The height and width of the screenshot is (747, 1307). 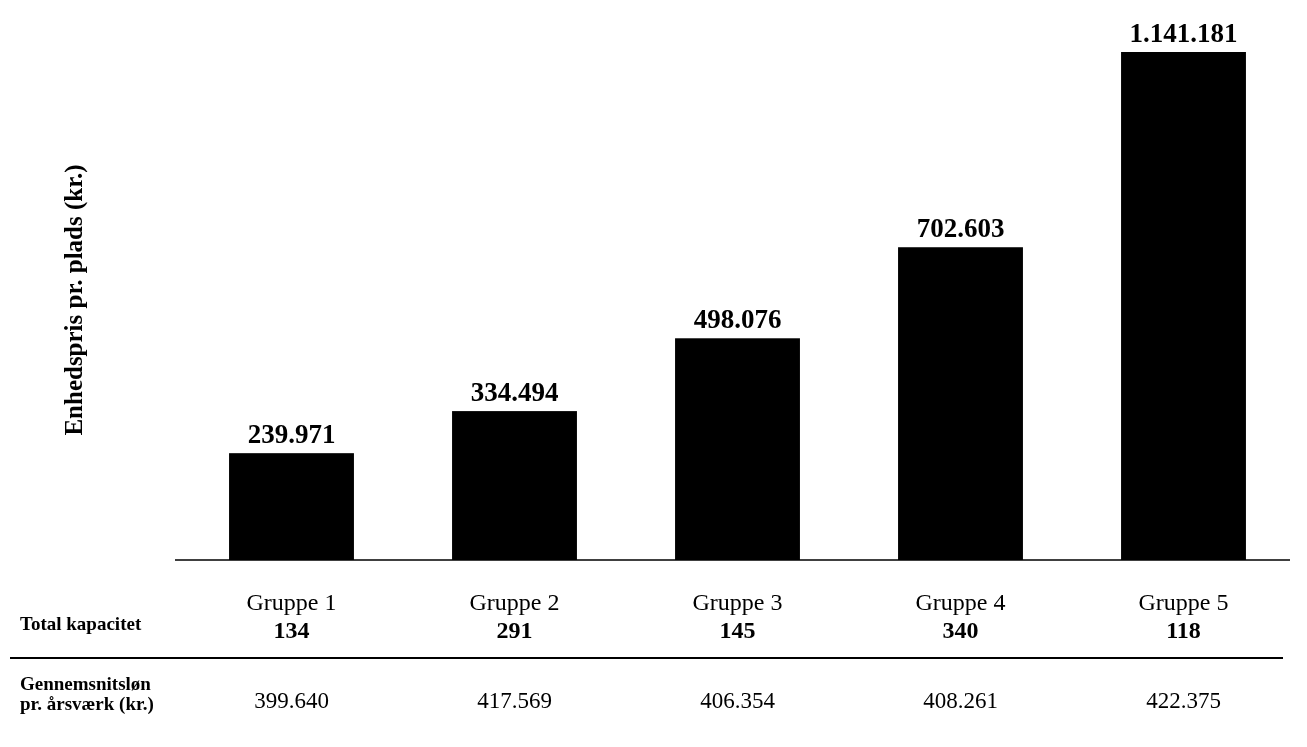 What do you see at coordinates (737, 319) in the screenshot?
I see `data-label: 498.076` at bounding box center [737, 319].